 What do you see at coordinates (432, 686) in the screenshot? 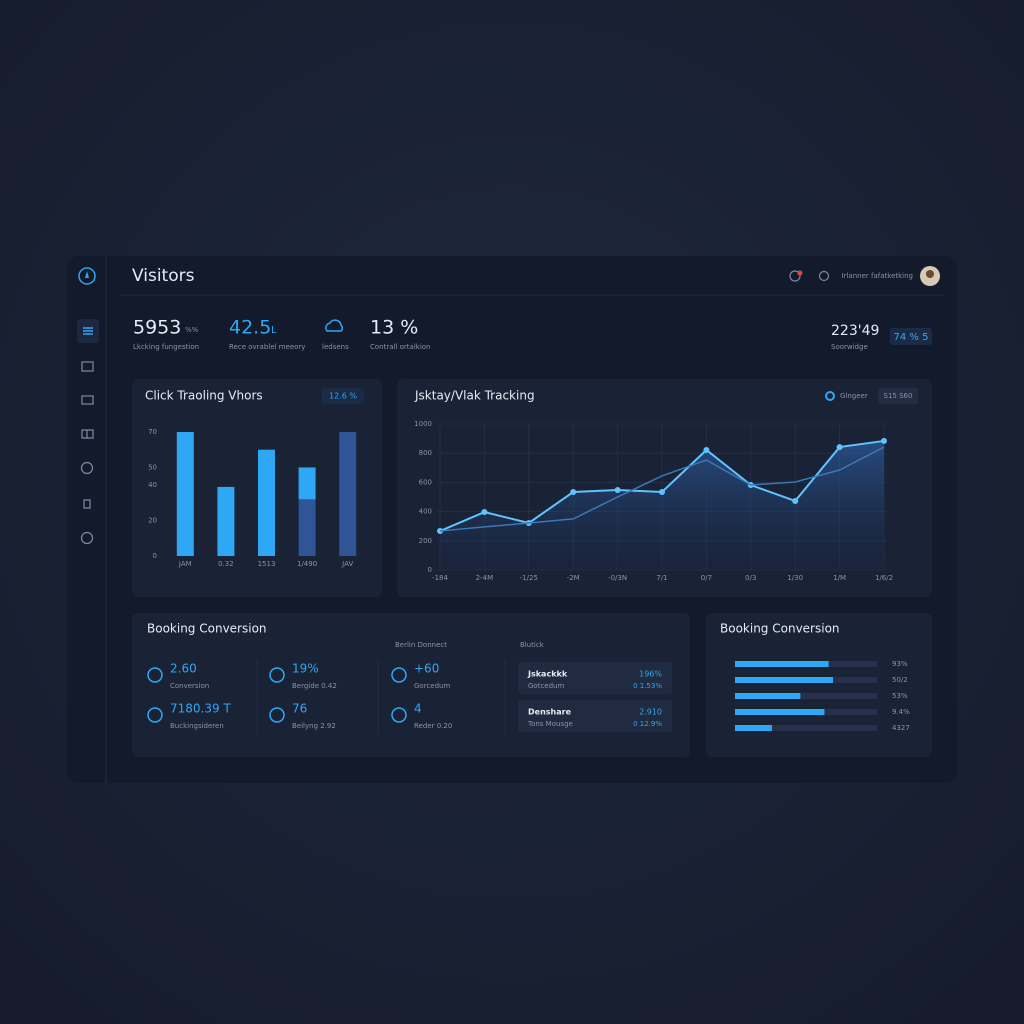
I see `metric-label: Gorcedum` at bounding box center [432, 686].